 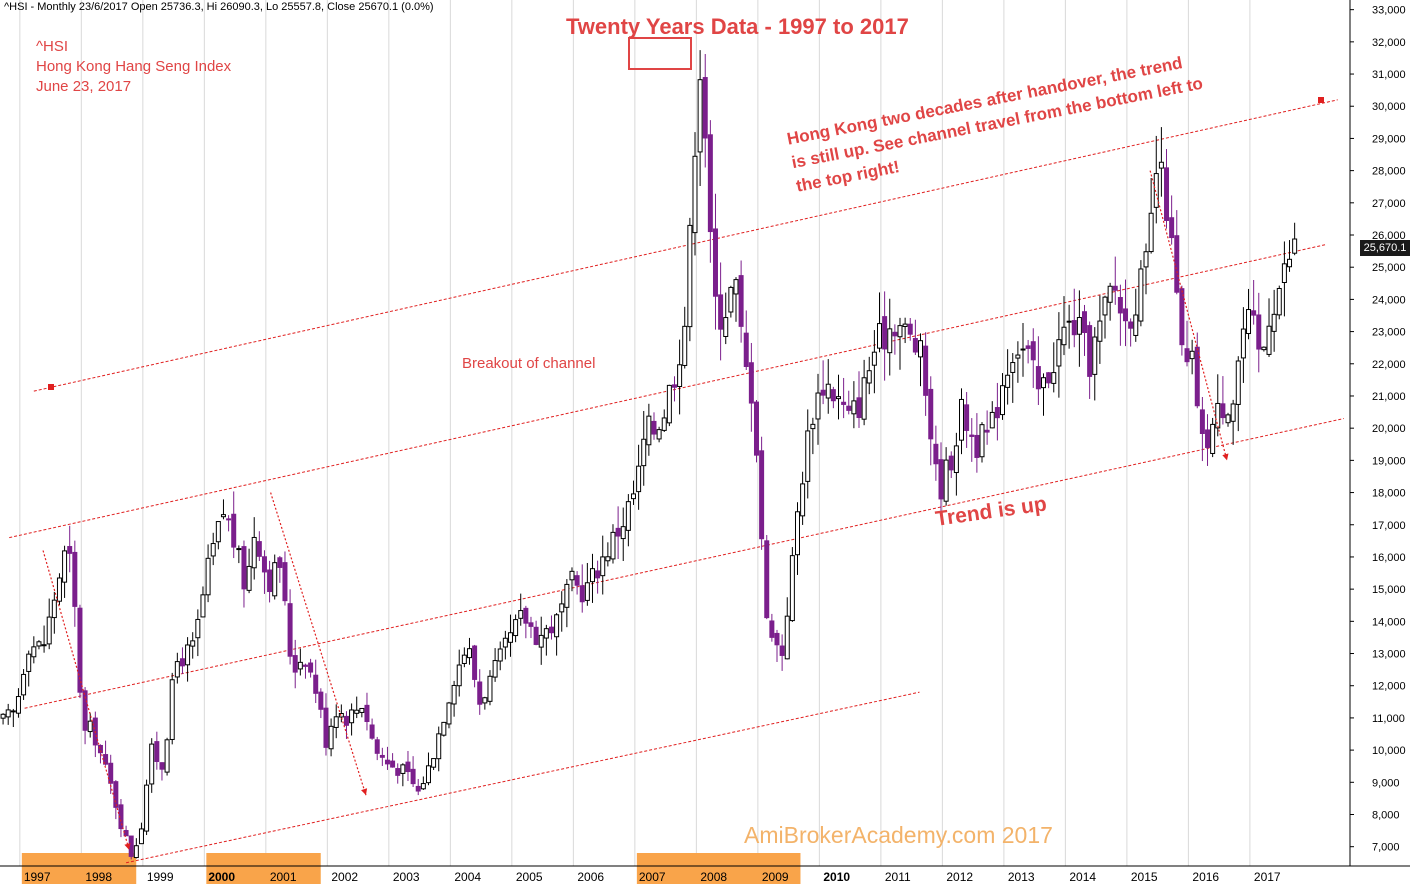 What do you see at coordinates (1389, 268) in the screenshot?
I see `y-tick-label: 25,000` at bounding box center [1389, 268].